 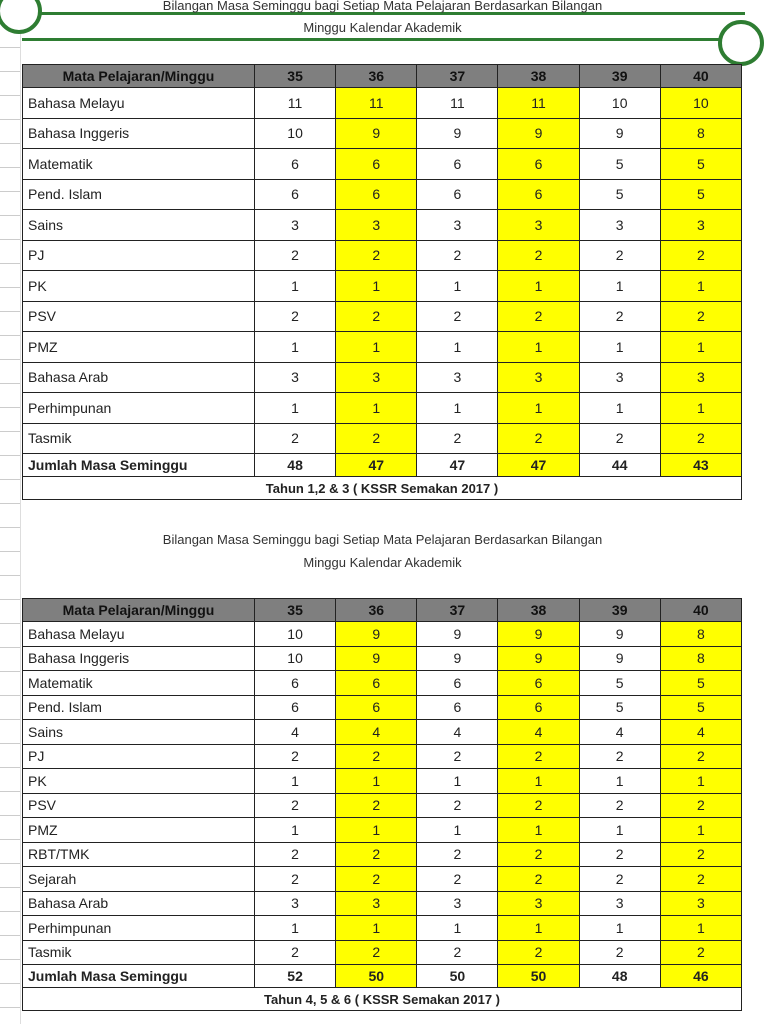 What do you see at coordinates (372, 39) in the screenshot?
I see `decorative-line` at bounding box center [372, 39].